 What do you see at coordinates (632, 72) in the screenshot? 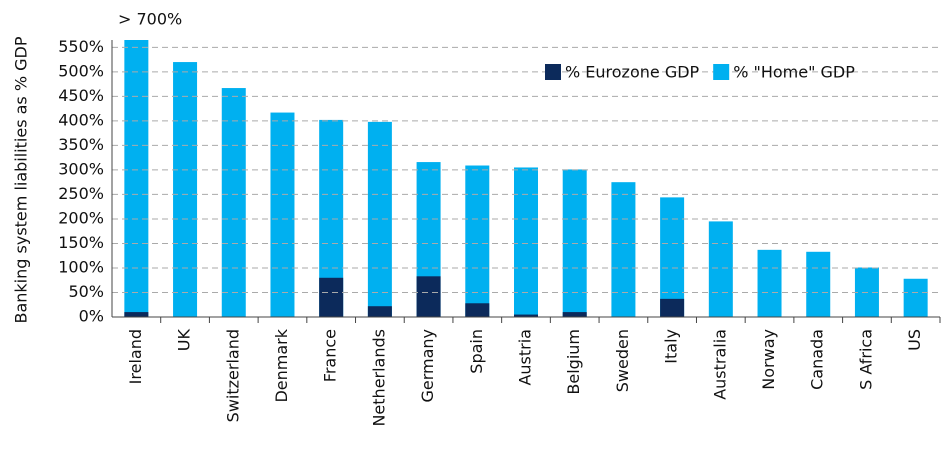
I see `legend-label: % Eurozone GDP` at bounding box center [632, 72].